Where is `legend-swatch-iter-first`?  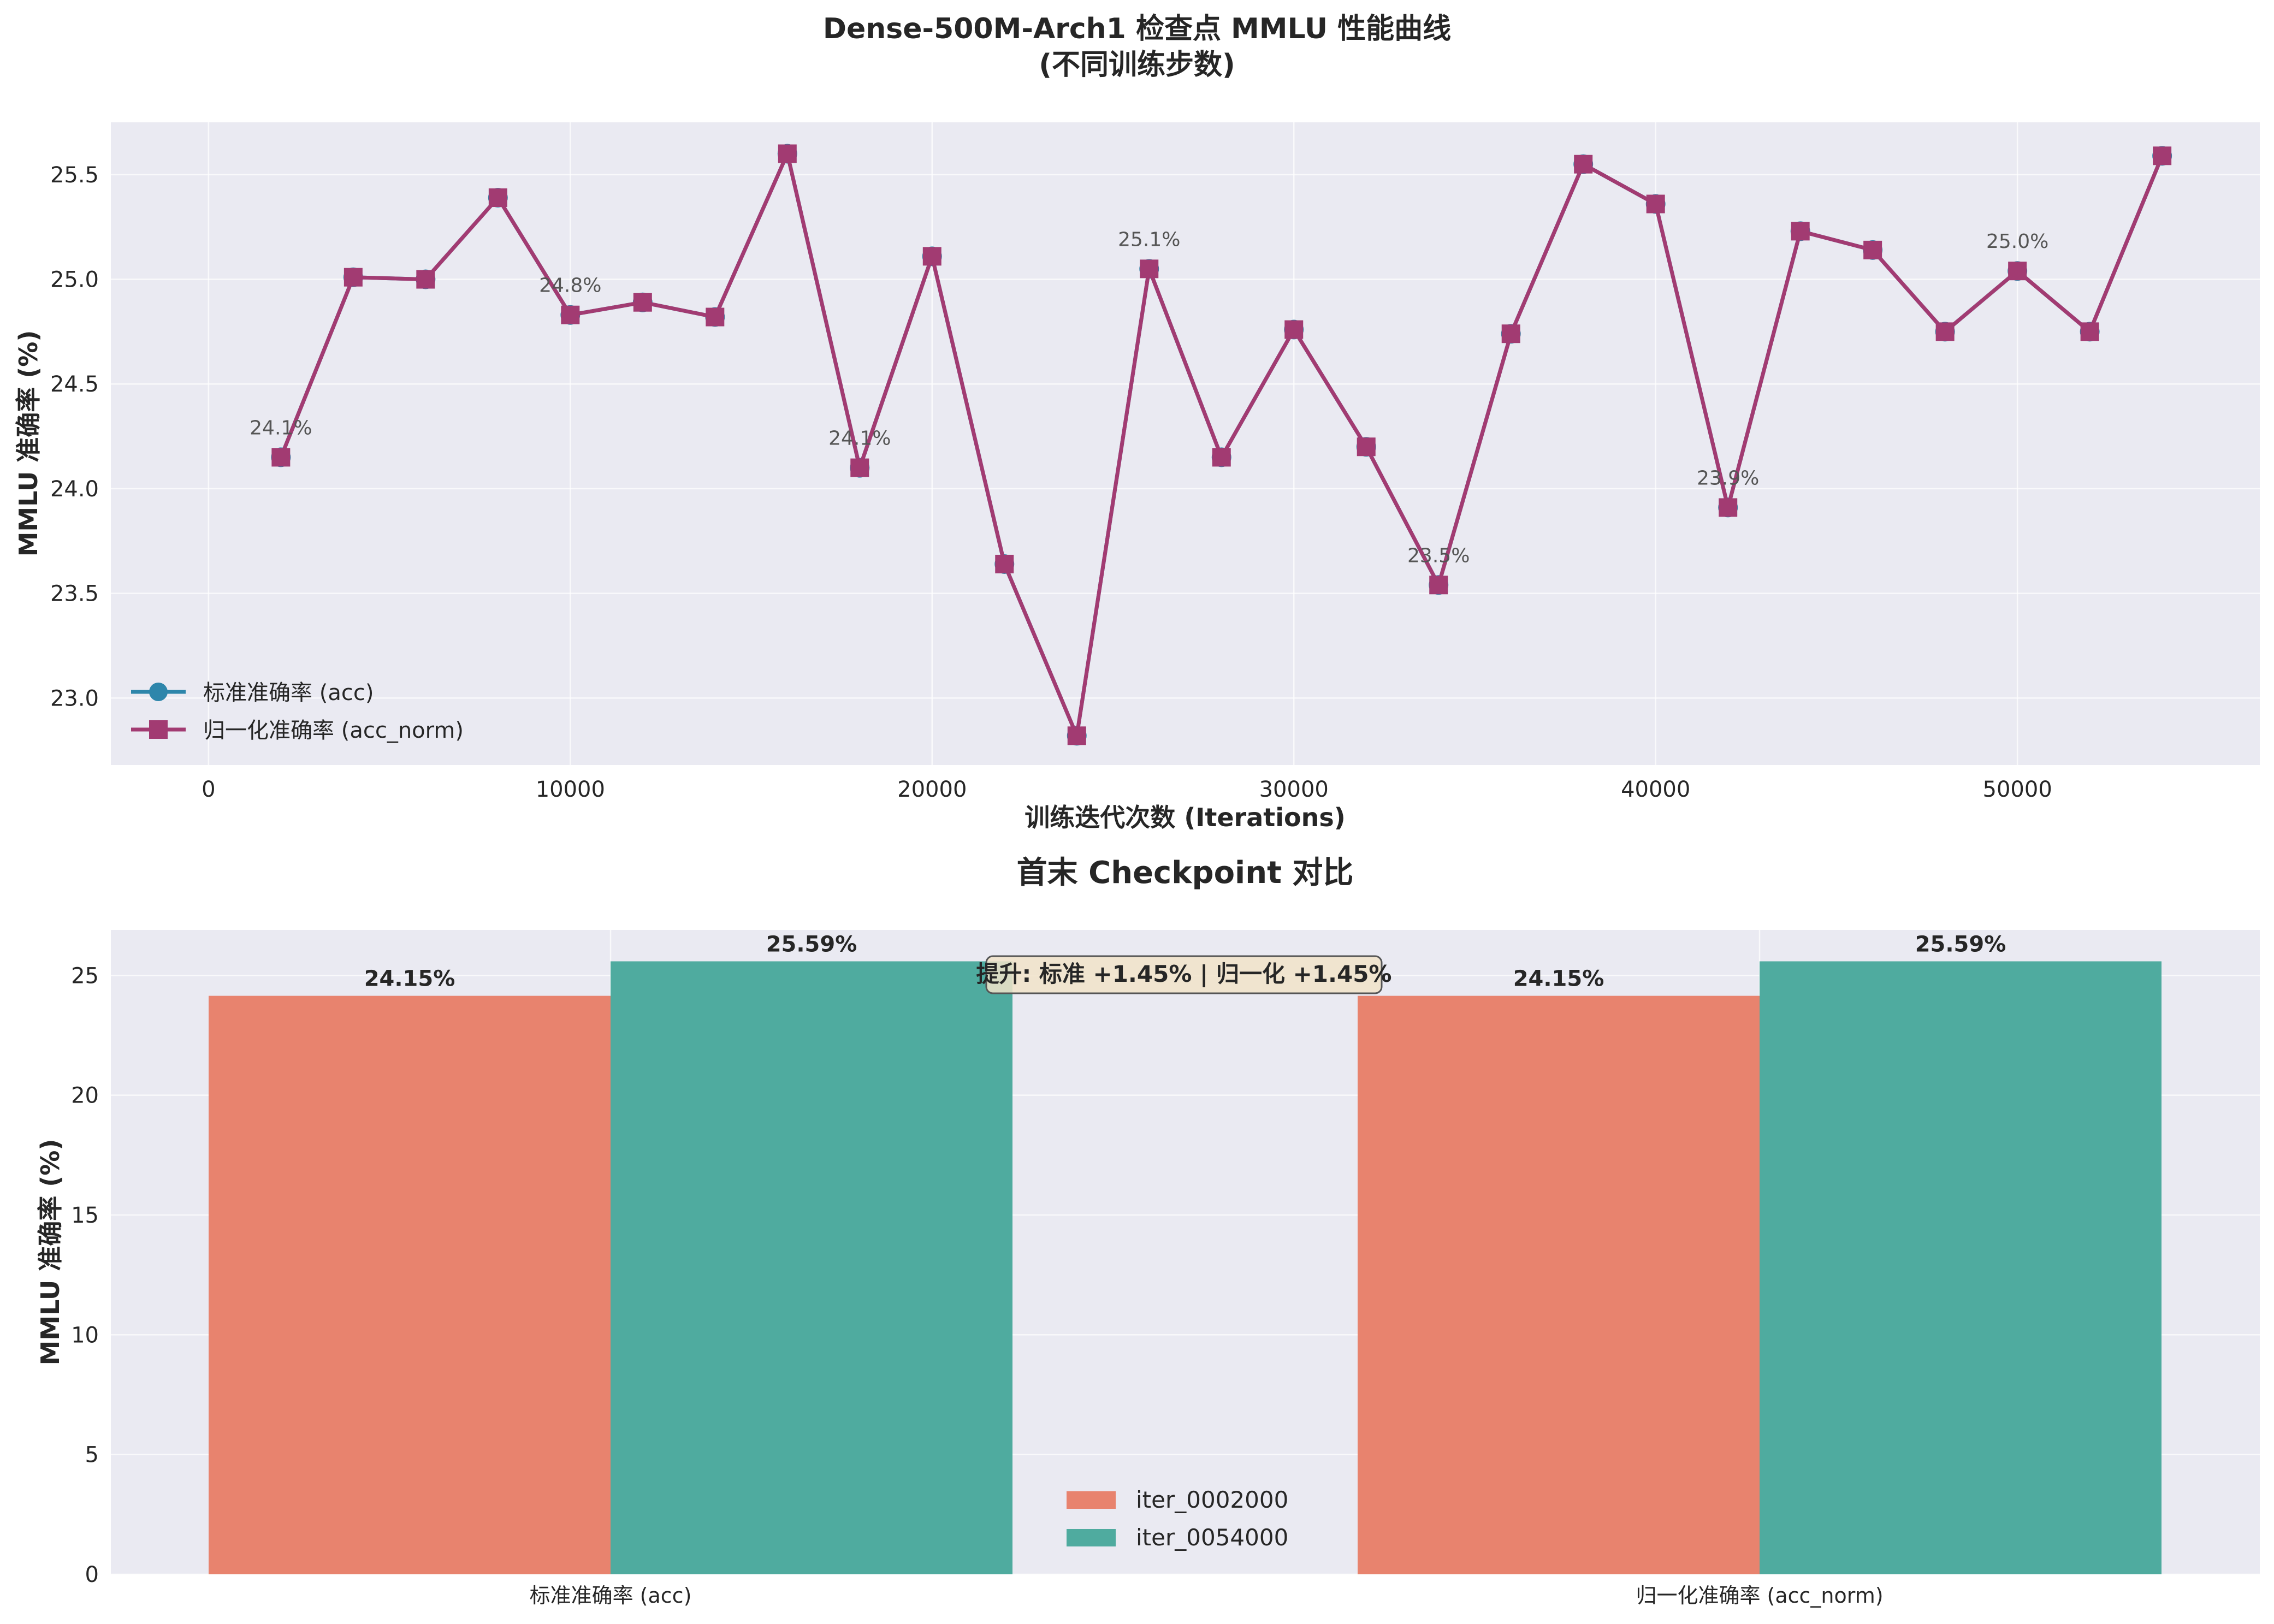
legend-swatch-iter-first is located at coordinates (1091, 1500).